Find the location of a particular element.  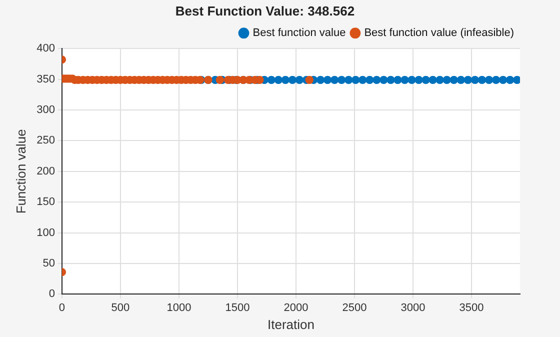

legend-label: Best function value (infeasible) is located at coordinates (439, 33).